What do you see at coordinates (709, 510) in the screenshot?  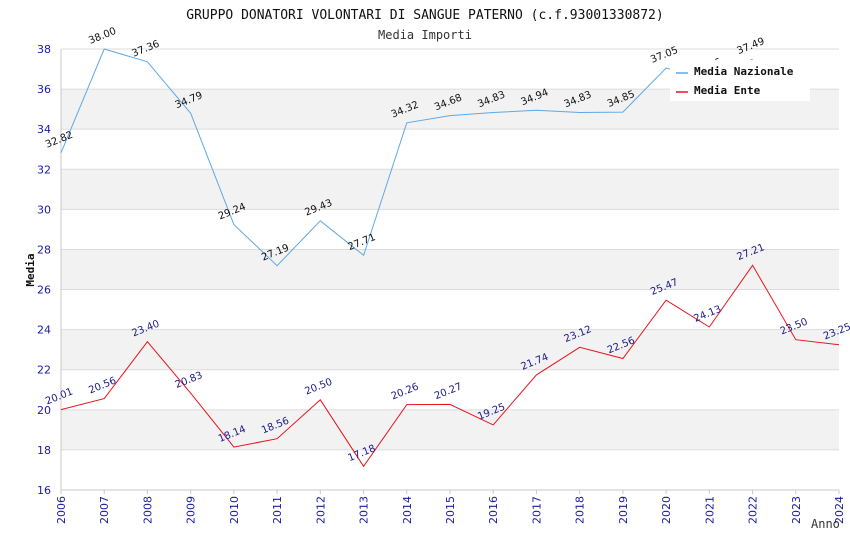 I see `x-tick-label: 2021` at bounding box center [709, 510].